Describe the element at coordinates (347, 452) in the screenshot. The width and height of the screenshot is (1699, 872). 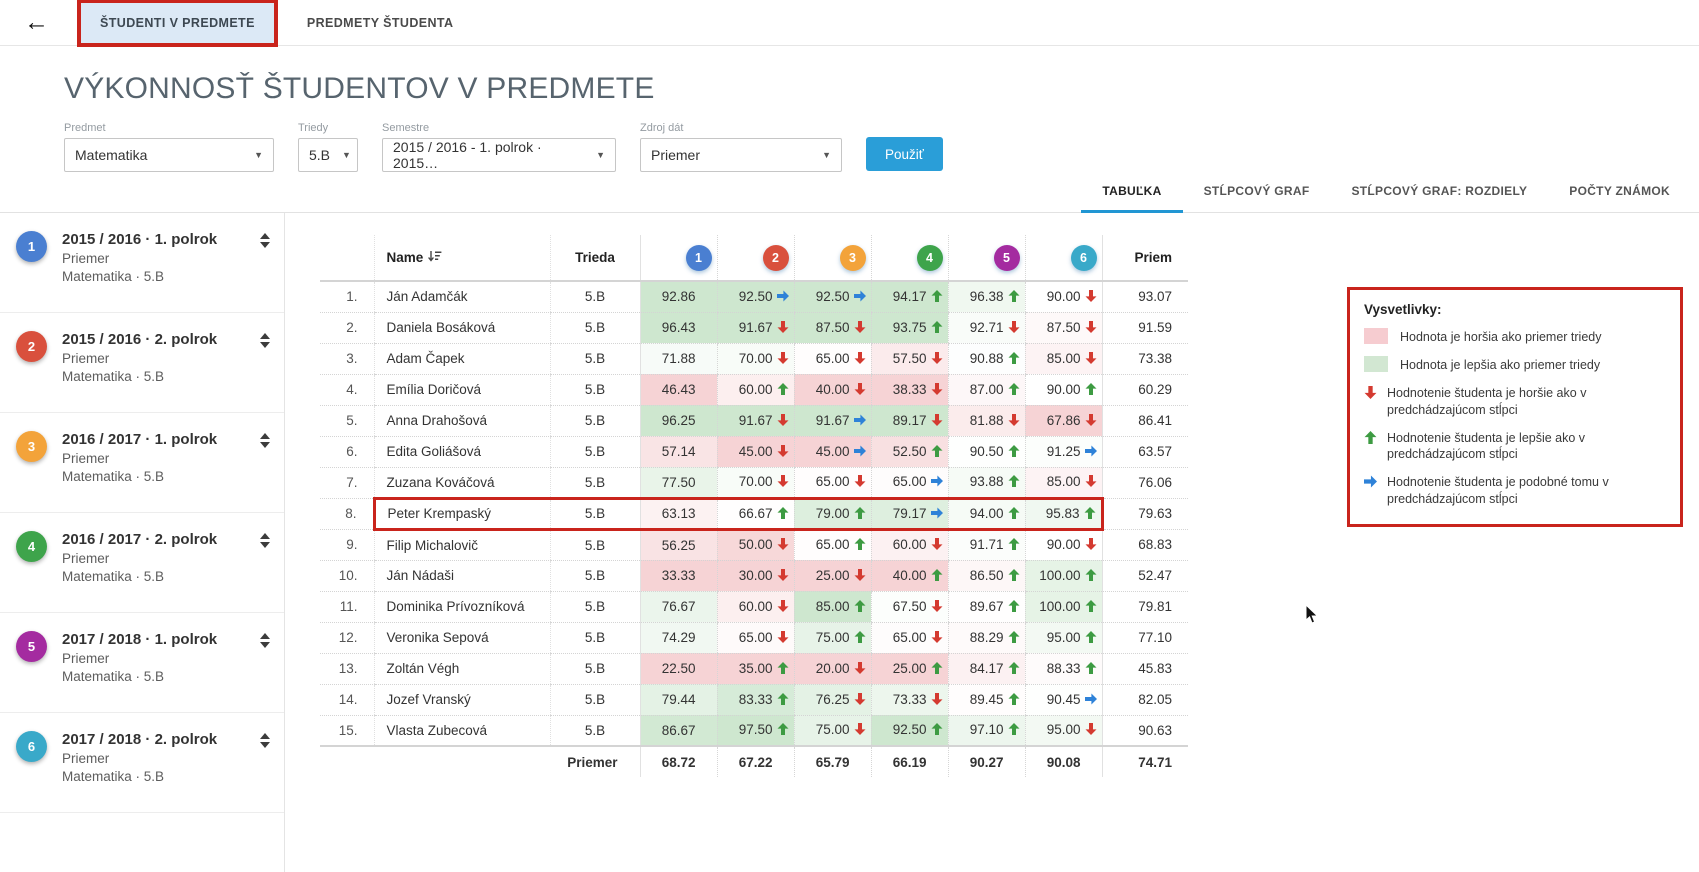
I see `rank-cell: 6.` at that location.